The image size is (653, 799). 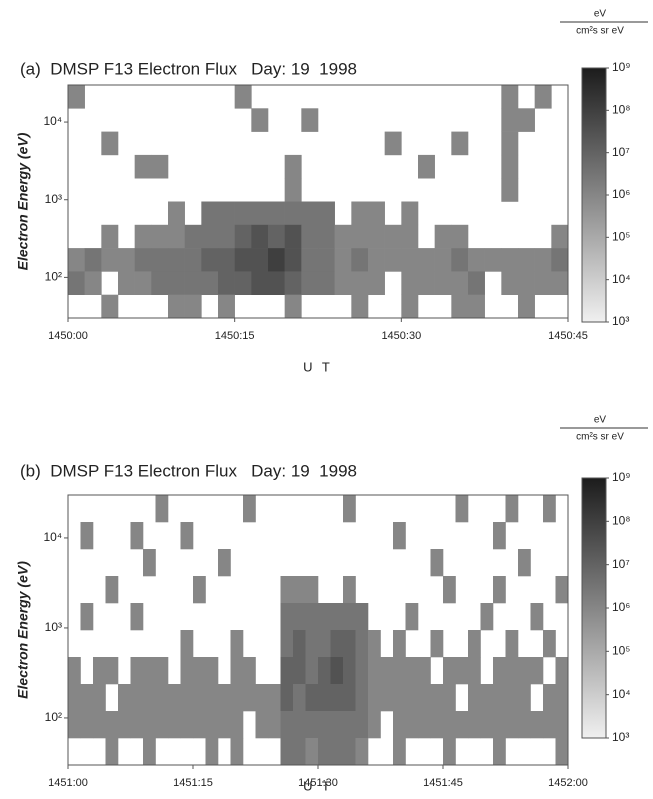 I want to click on colorbar-tick-label: 10⁶, so click(x=621, y=607).